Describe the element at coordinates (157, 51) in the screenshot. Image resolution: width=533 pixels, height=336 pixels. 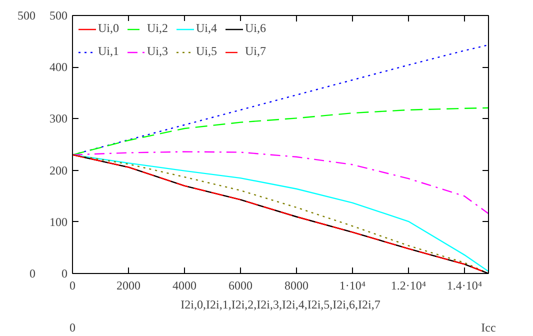
I see `legend-label: Ui,3` at that location.